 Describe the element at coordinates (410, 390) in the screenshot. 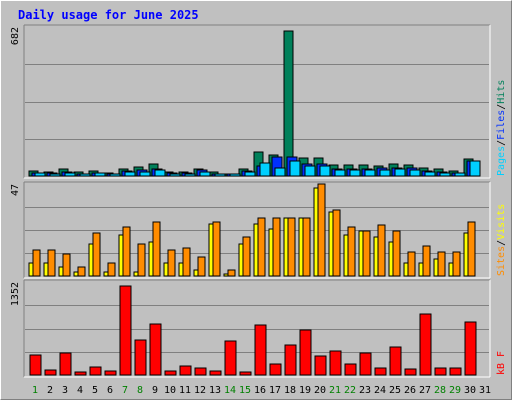

I see `x-tick-label: 26` at that location.